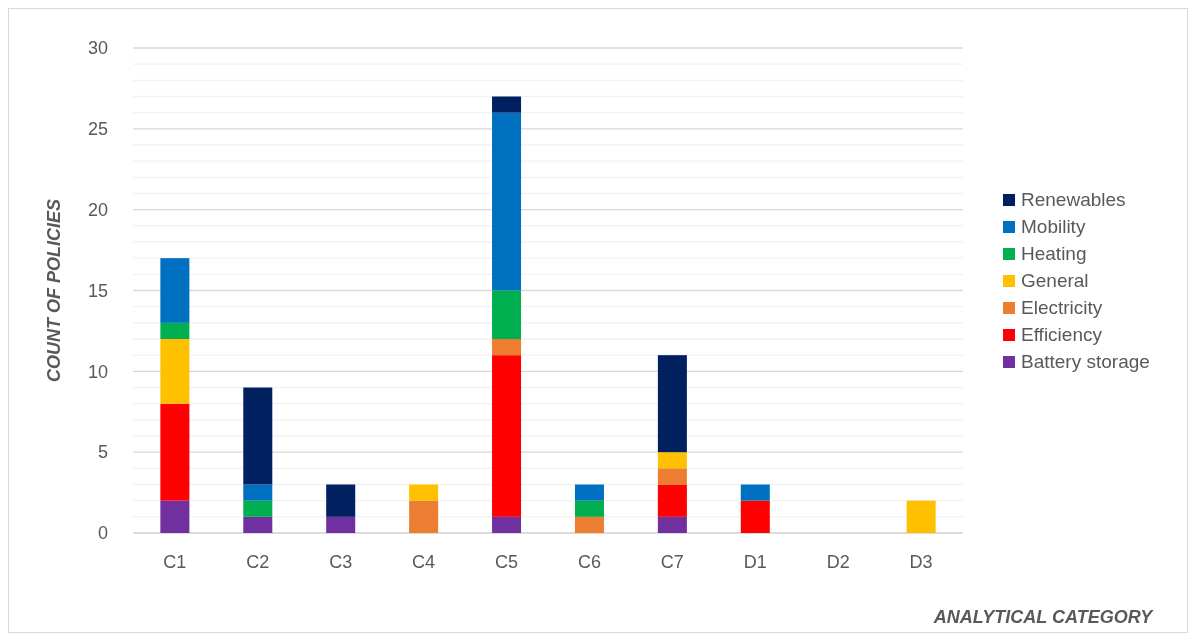  I want to click on y-tick-label: 10, so click(97, 371).